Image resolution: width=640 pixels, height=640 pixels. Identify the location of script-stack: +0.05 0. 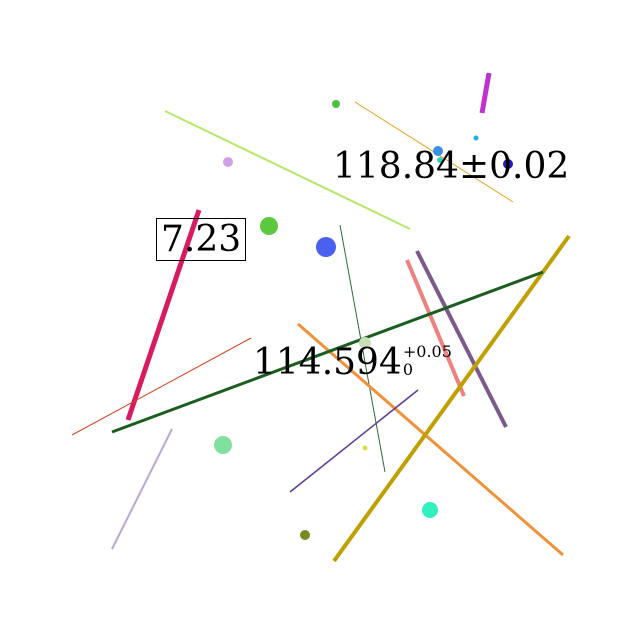
(427, 360).